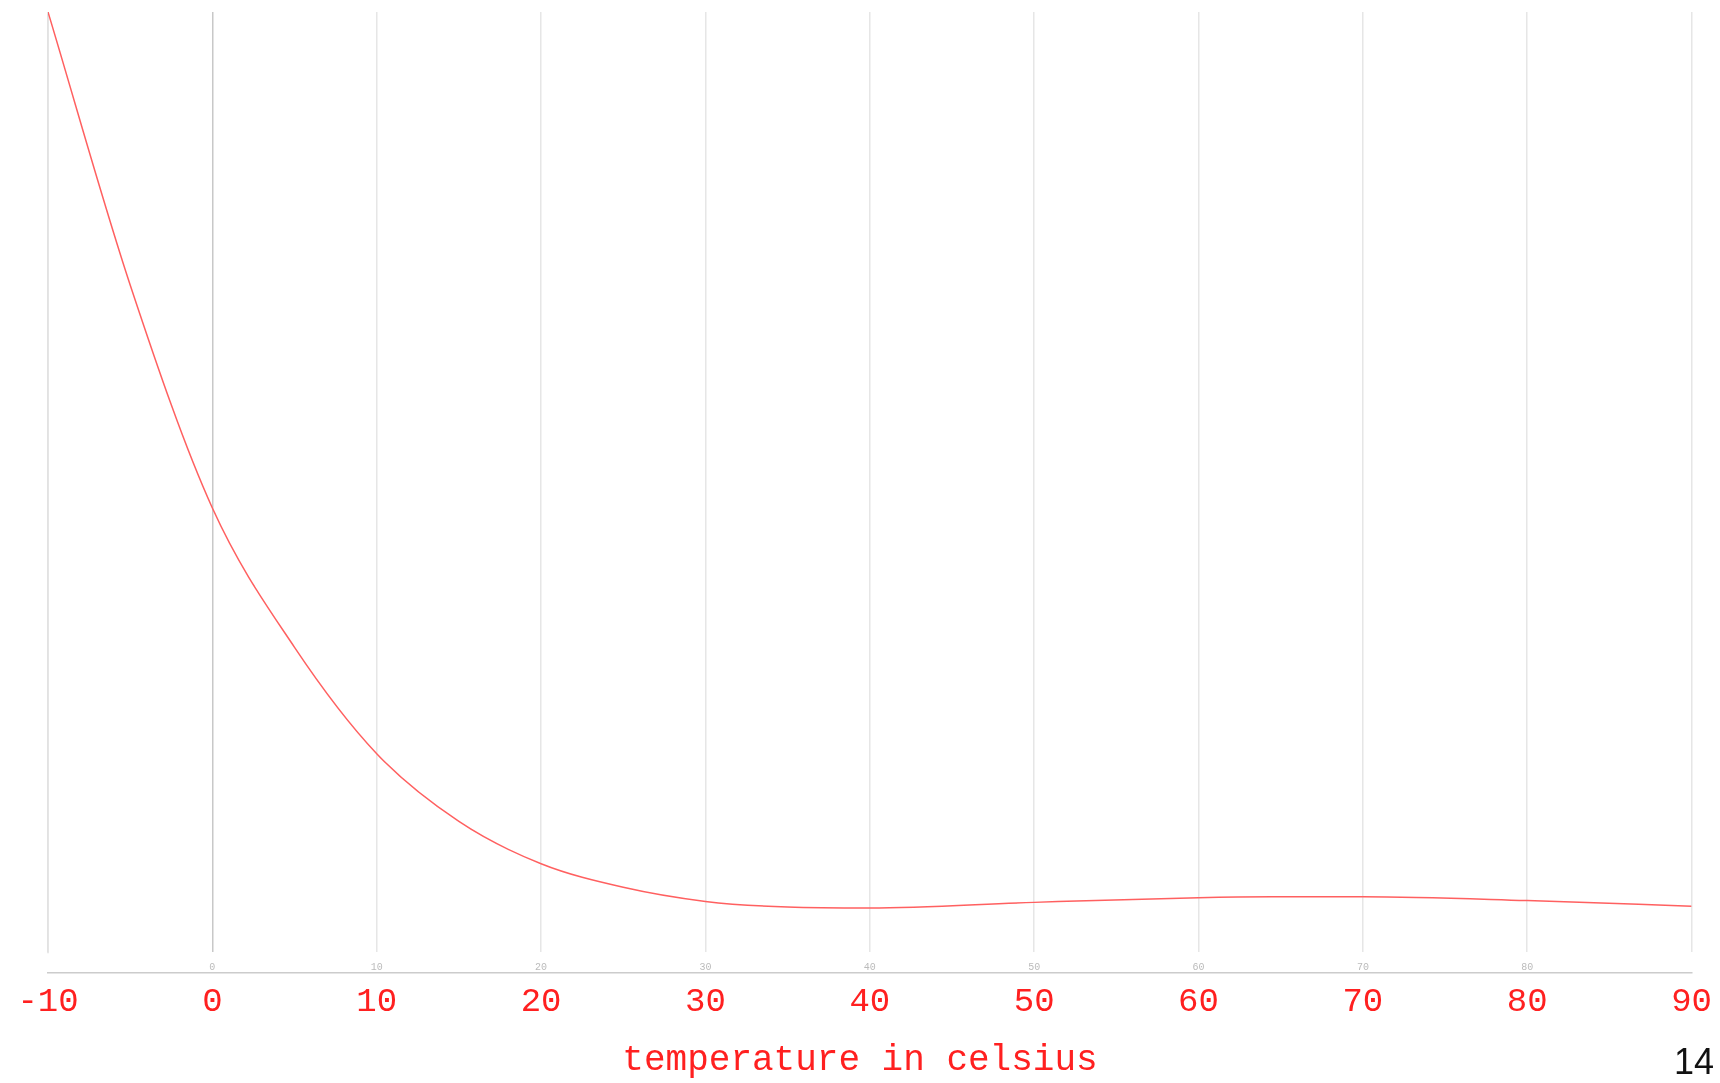 This screenshot has width=1720, height=1083. I want to click on x2-tick-label: 10, so click(376, 967).